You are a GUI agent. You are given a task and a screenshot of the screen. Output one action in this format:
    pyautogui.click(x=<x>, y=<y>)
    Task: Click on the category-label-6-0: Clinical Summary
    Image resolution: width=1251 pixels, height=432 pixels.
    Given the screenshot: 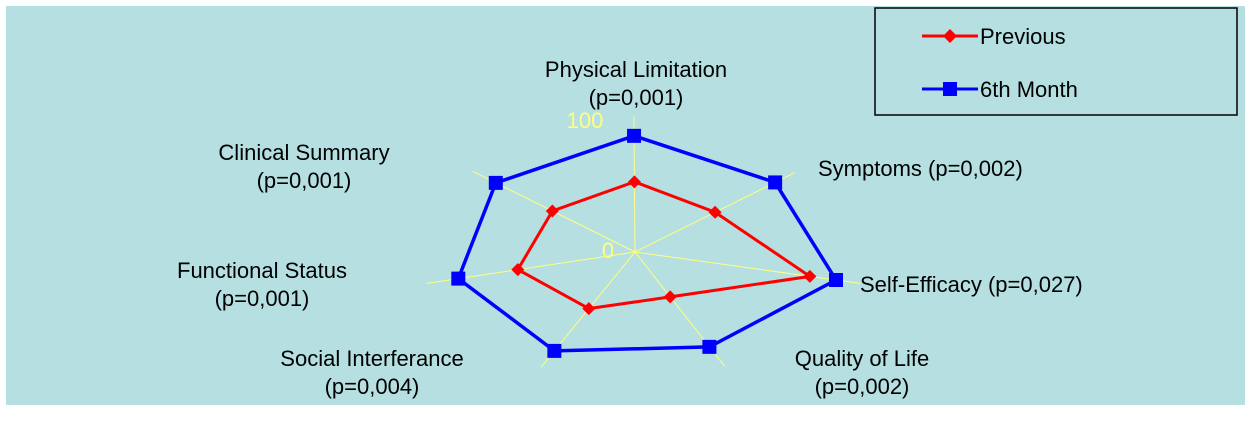 What is the action you would take?
    pyautogui.click(x=303, y=152)
    